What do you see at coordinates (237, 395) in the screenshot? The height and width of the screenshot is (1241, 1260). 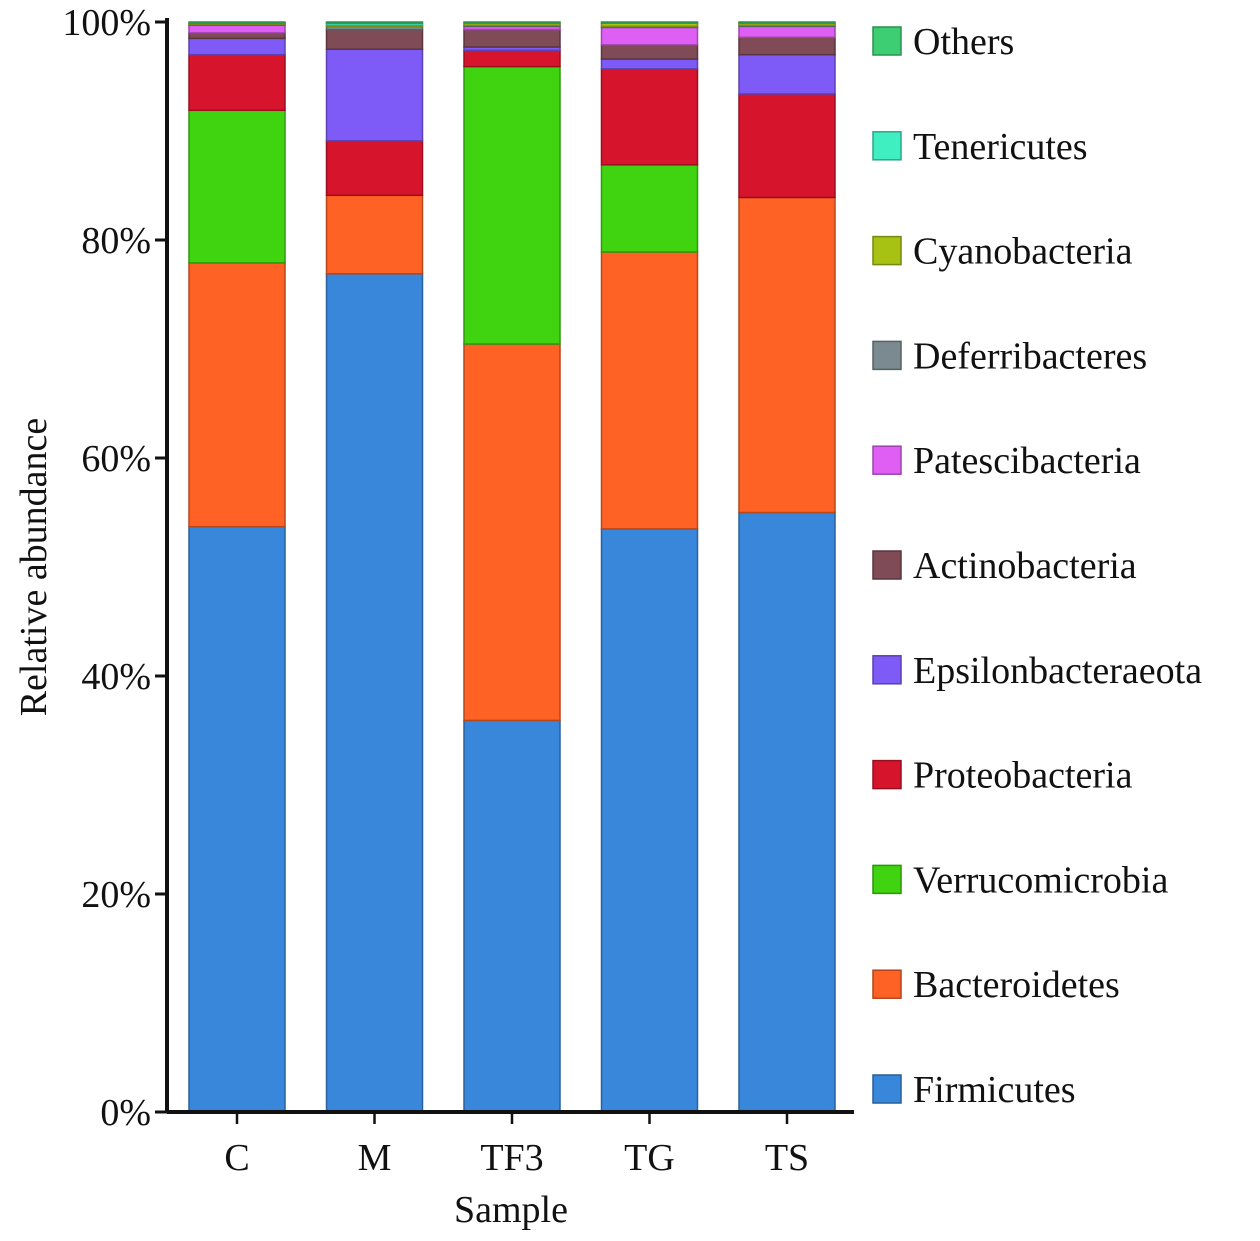 I see `bar-segment-c-bacteroidetes` at bounding box center [237, 395].